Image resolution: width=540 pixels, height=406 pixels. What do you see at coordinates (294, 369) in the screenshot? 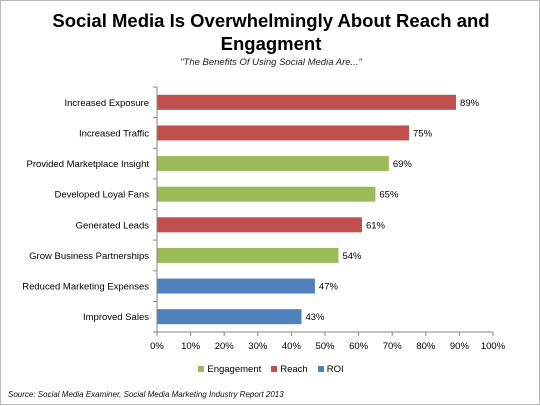
I see `legend-label: Reach` at bounding box center [294, 369].